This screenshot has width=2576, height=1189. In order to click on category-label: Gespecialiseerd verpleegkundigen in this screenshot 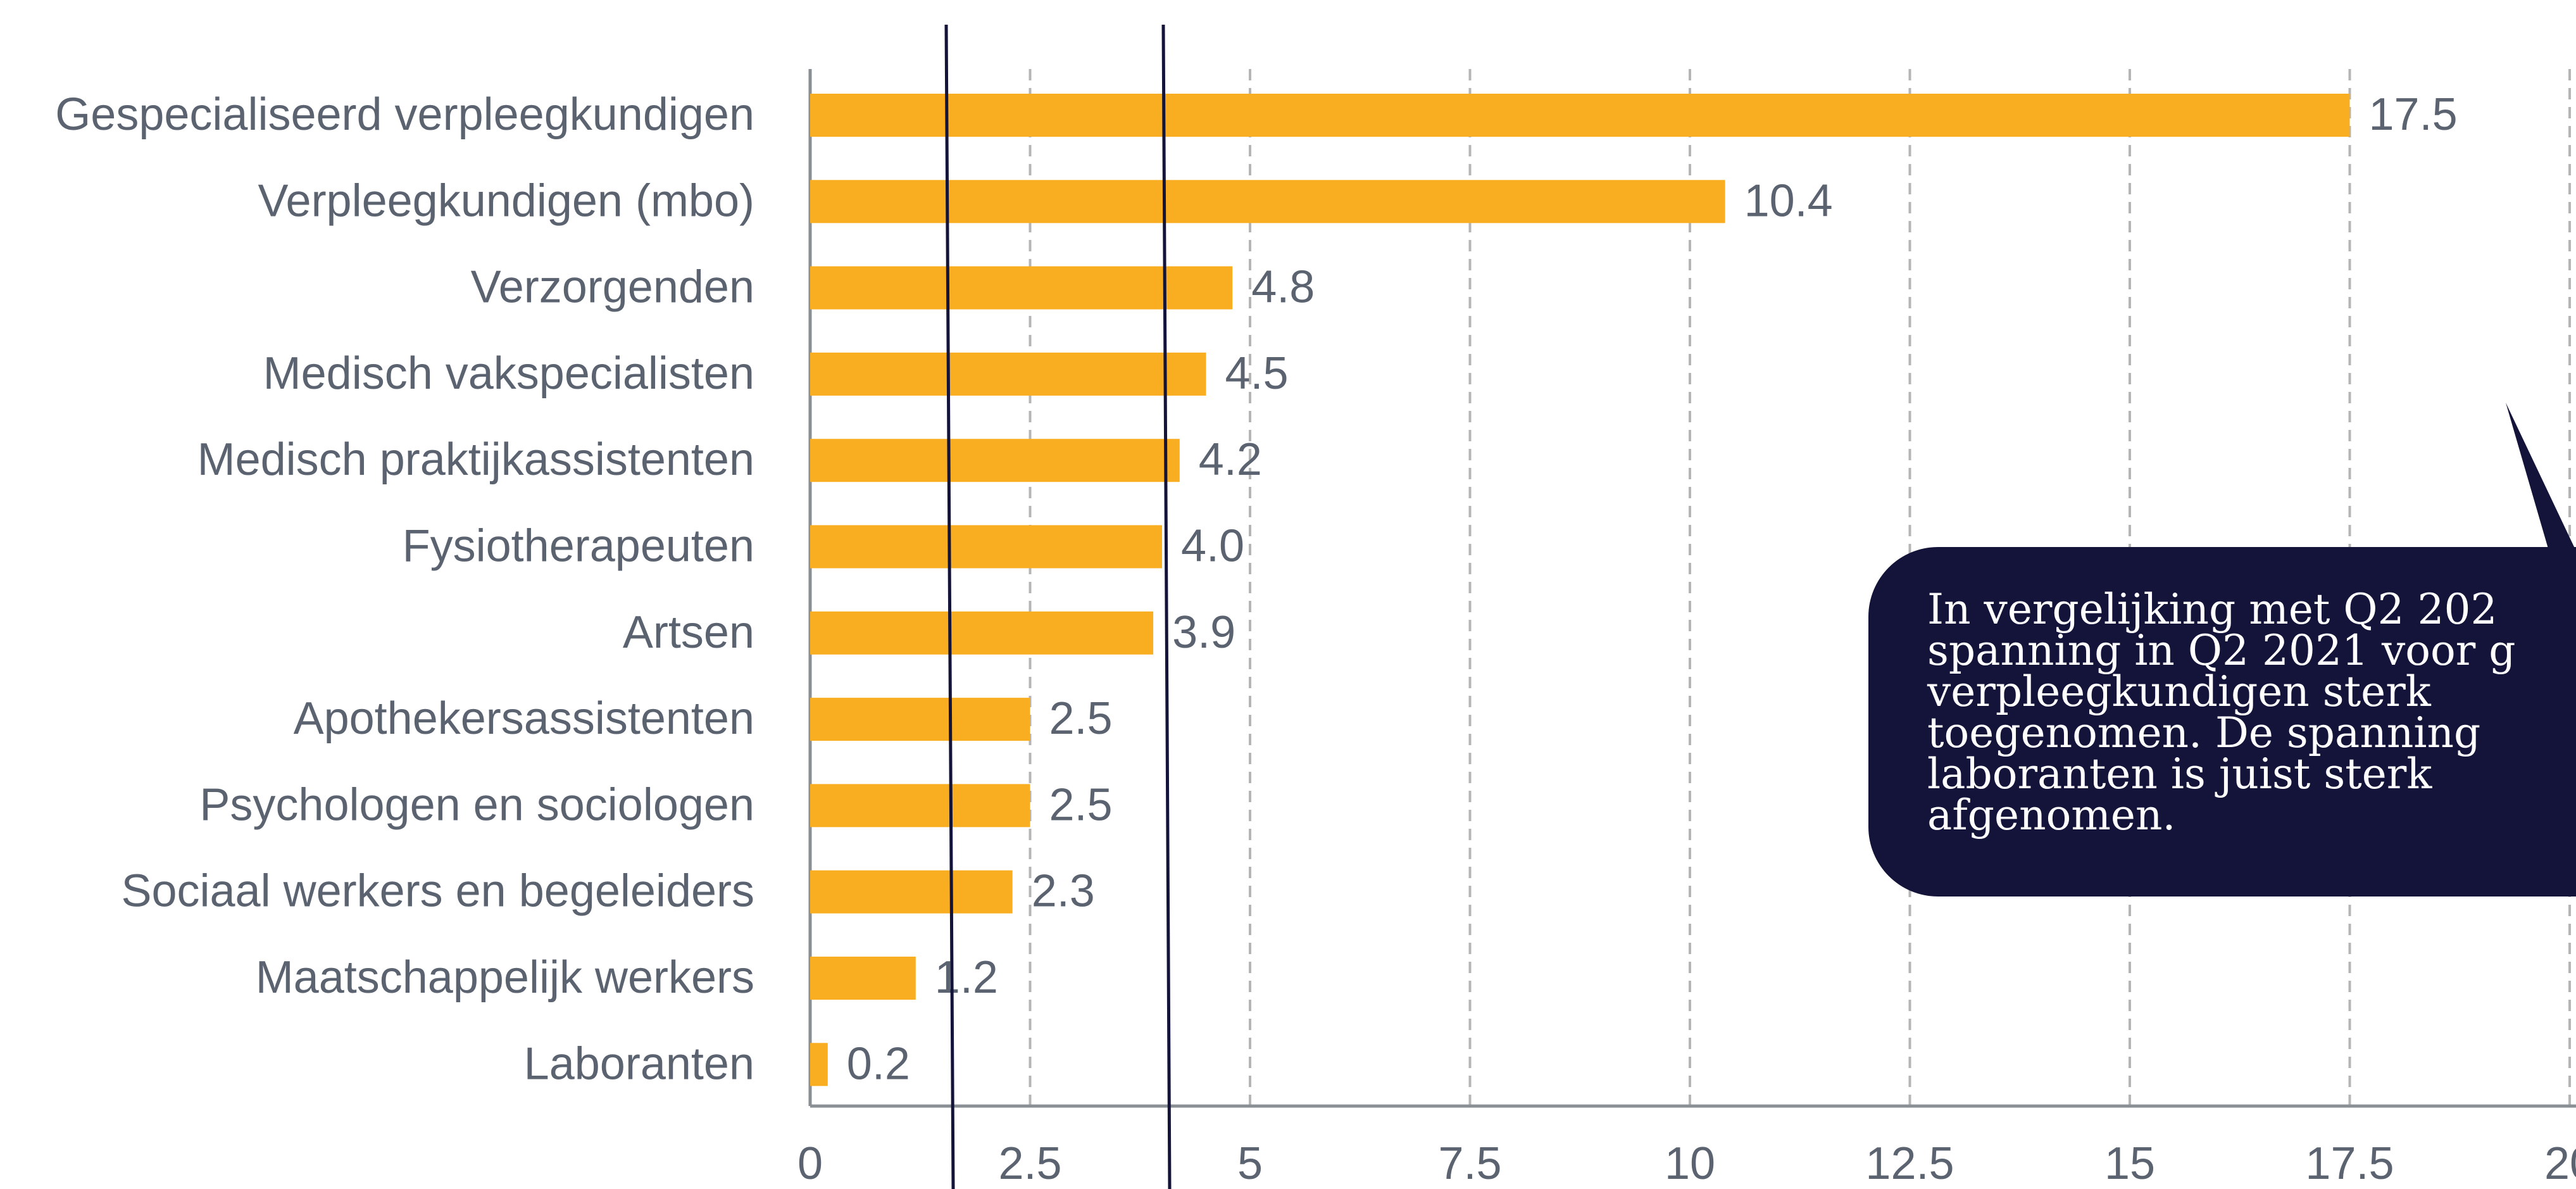, I will do `click(404, 114)`.